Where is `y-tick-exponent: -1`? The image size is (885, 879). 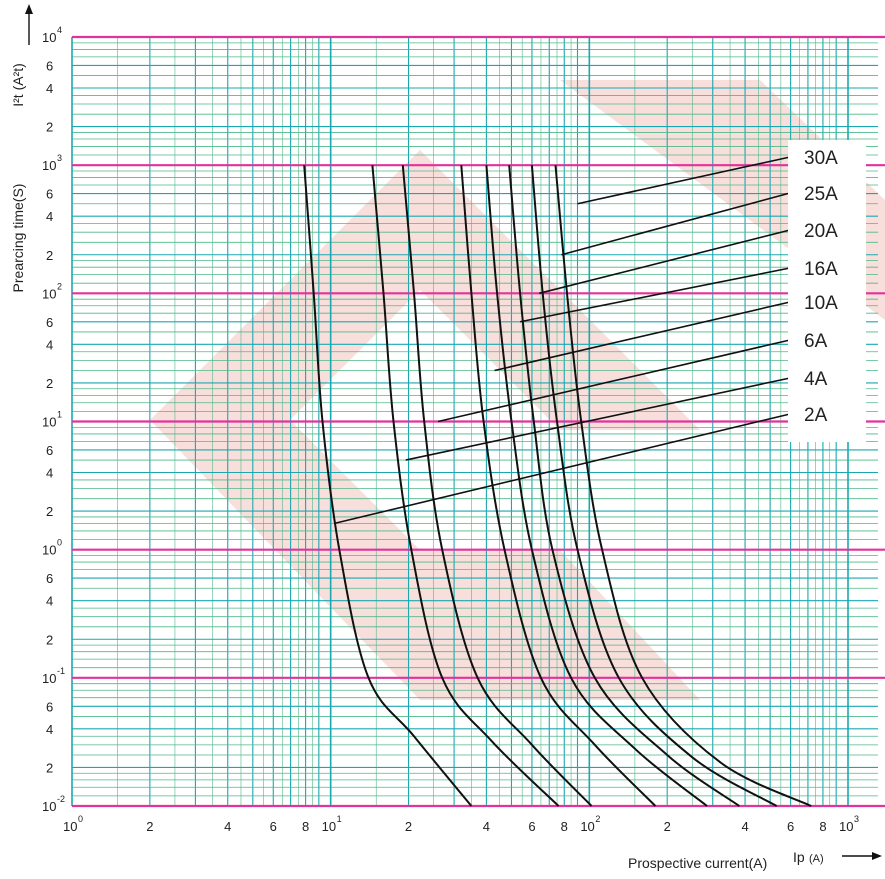
y-tick-exponent: -1 is located at coordinates (61, 671).